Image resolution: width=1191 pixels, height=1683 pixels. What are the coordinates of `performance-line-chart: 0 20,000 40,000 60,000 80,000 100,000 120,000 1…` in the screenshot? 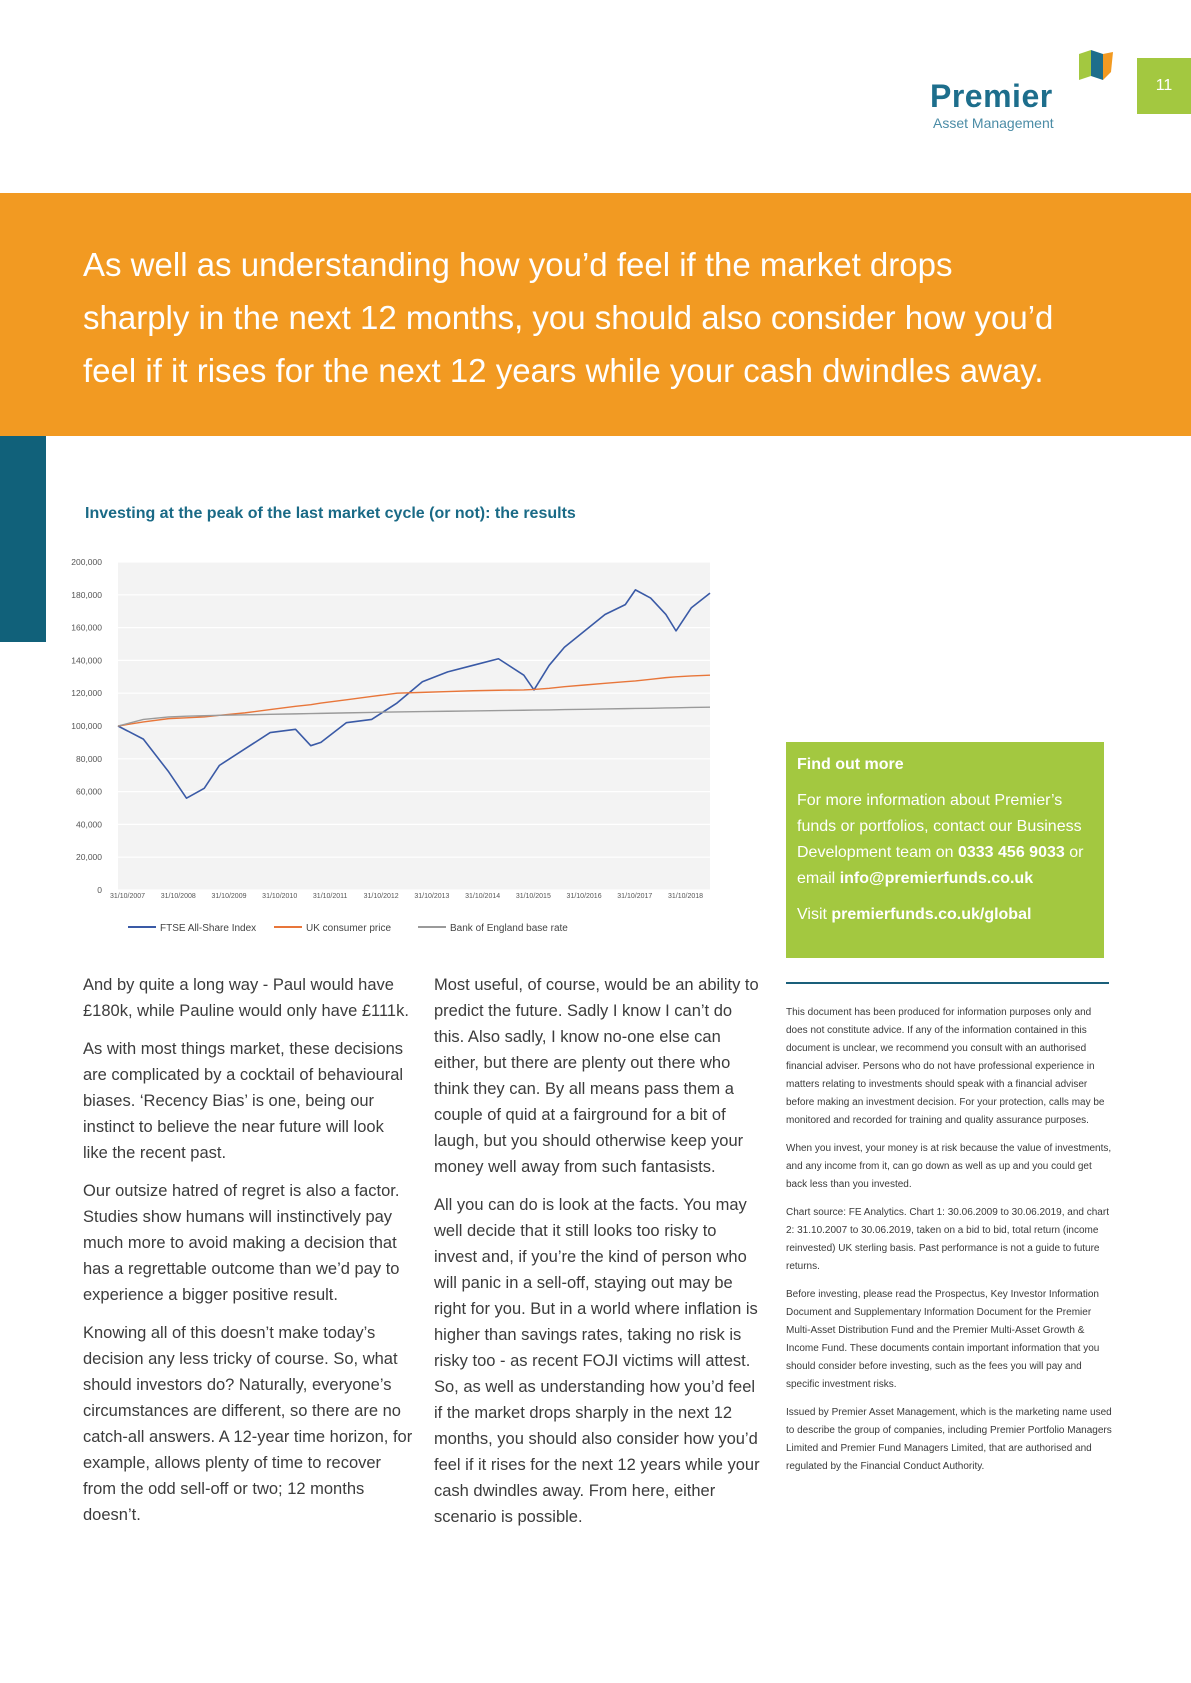 It's located at (391, 745).